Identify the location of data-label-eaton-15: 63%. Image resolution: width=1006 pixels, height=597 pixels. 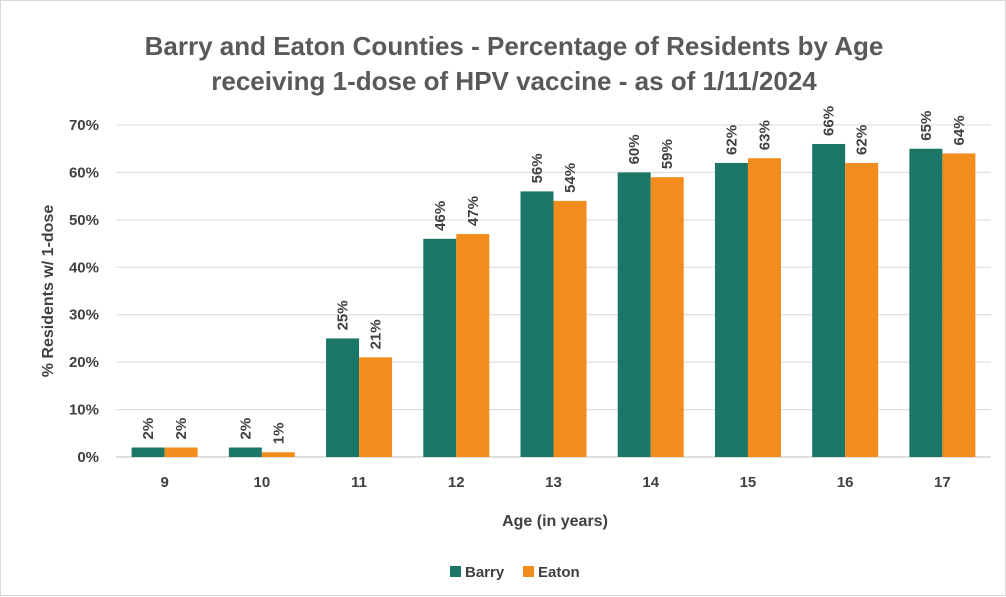
(764, 135).